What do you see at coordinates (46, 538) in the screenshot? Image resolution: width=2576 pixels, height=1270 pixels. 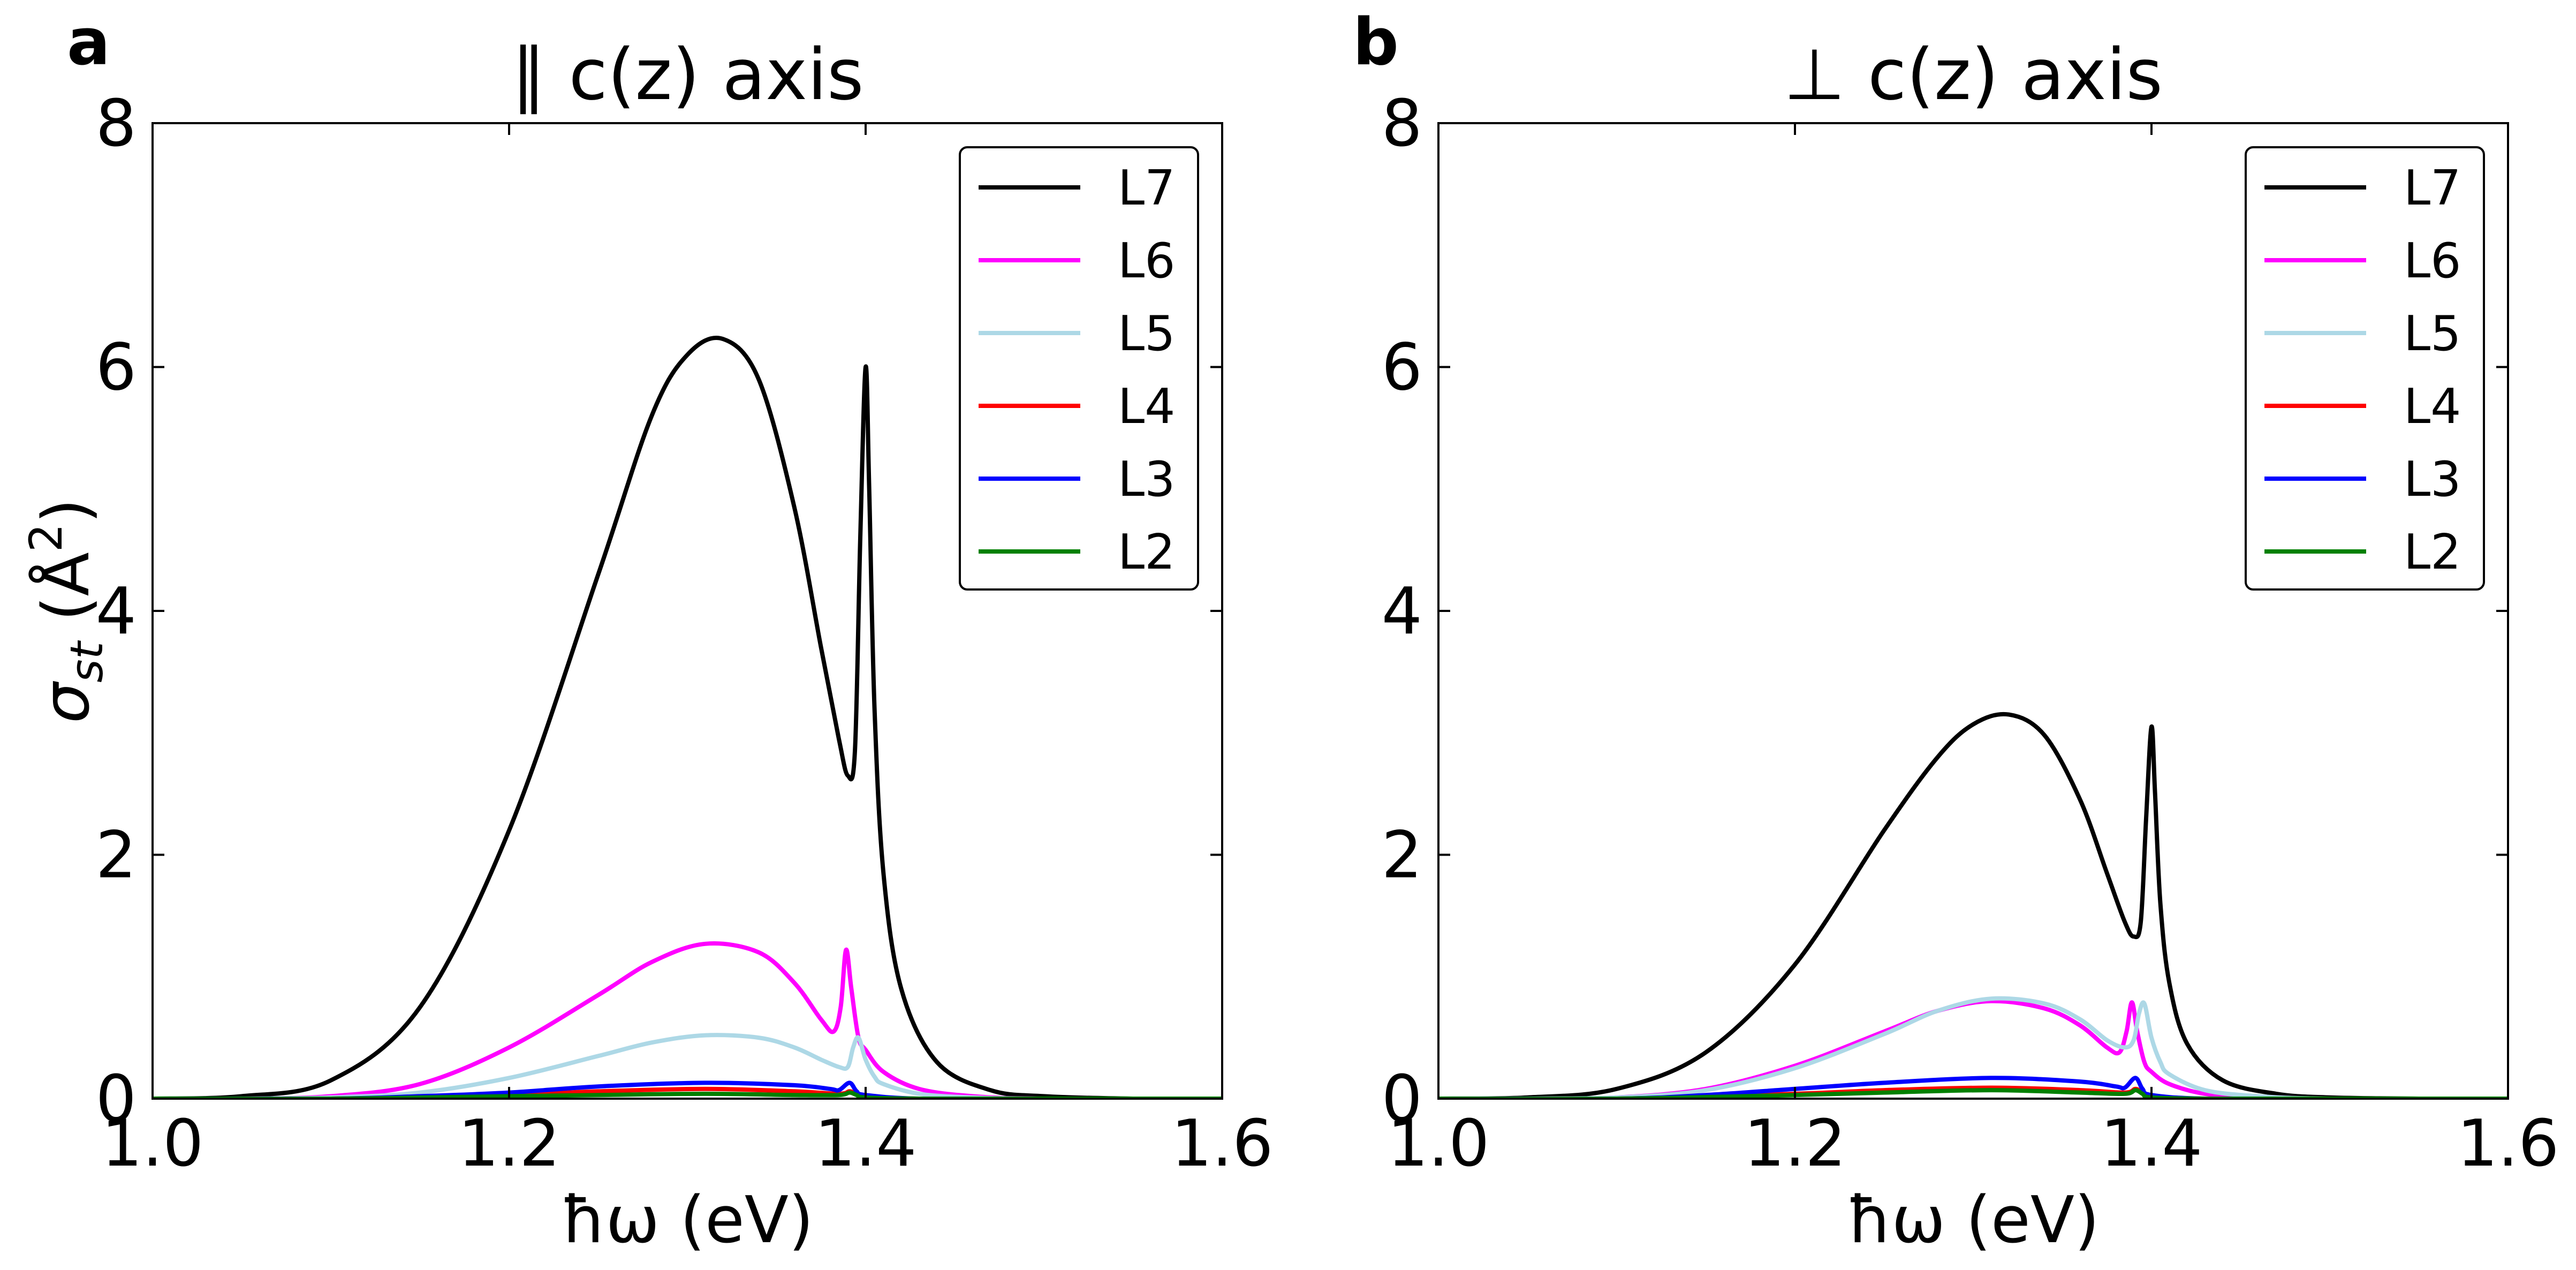 I see `y-label-superscript: 2` at bounding box center [46, 538].